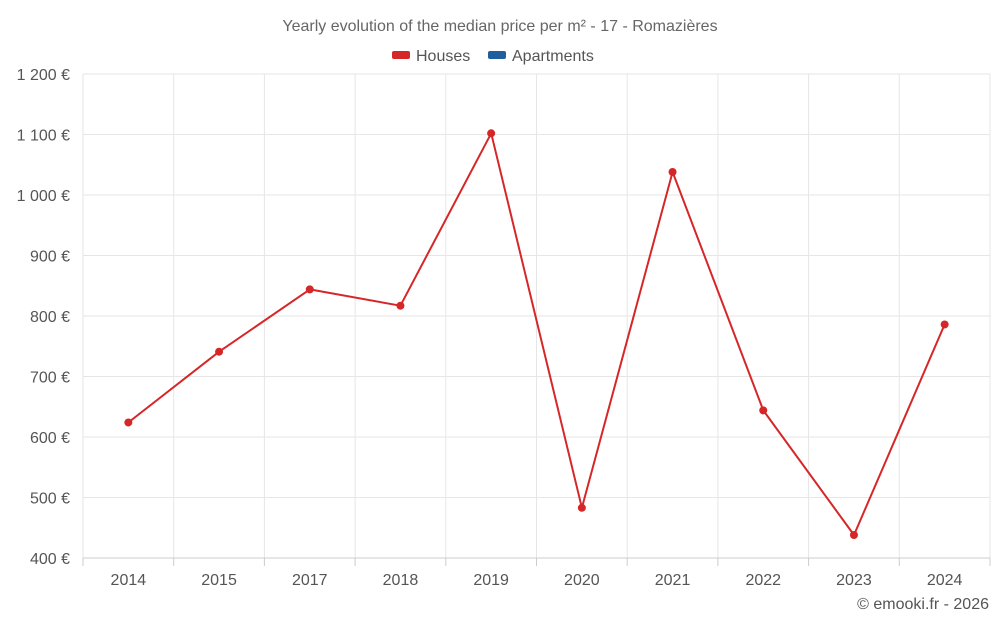 The image size is (1000, 625). I want to click on x-tick-label: 2024, so click(945, 580).